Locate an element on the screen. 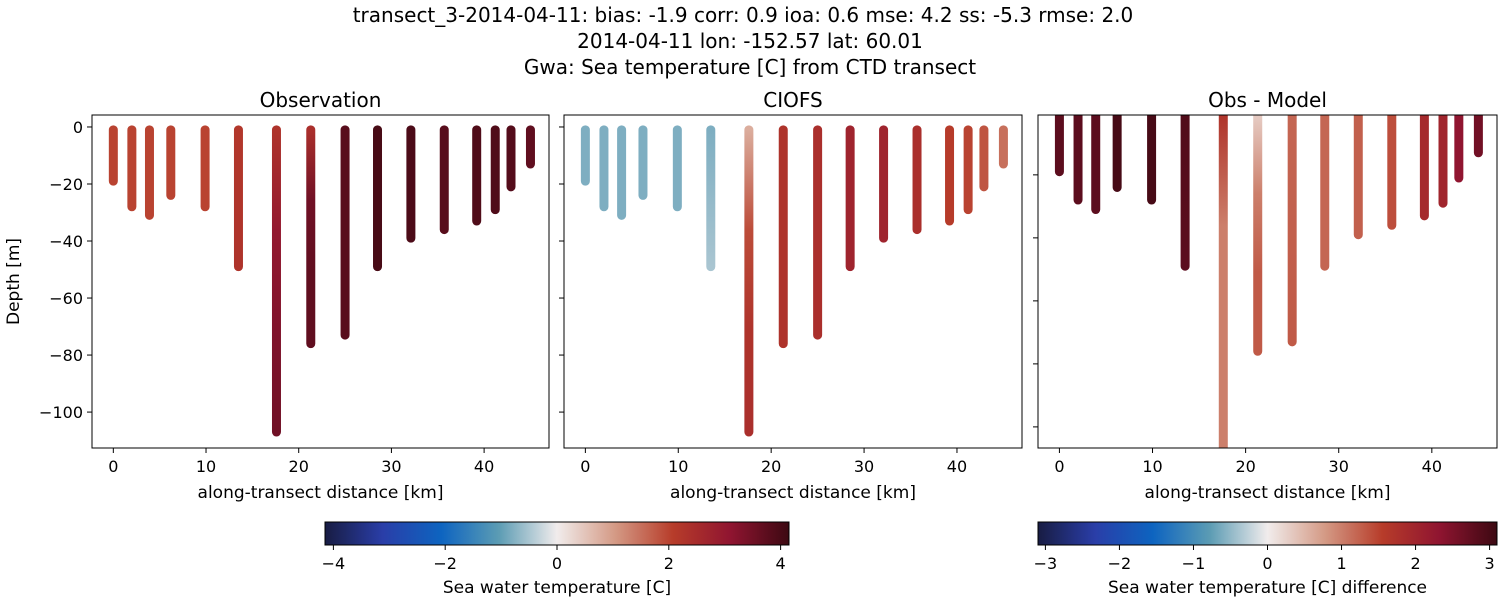 The width and height of the screenshot is (1500, 604). colorbar-tick-label: 3 is located at coordinates (1490, 563).